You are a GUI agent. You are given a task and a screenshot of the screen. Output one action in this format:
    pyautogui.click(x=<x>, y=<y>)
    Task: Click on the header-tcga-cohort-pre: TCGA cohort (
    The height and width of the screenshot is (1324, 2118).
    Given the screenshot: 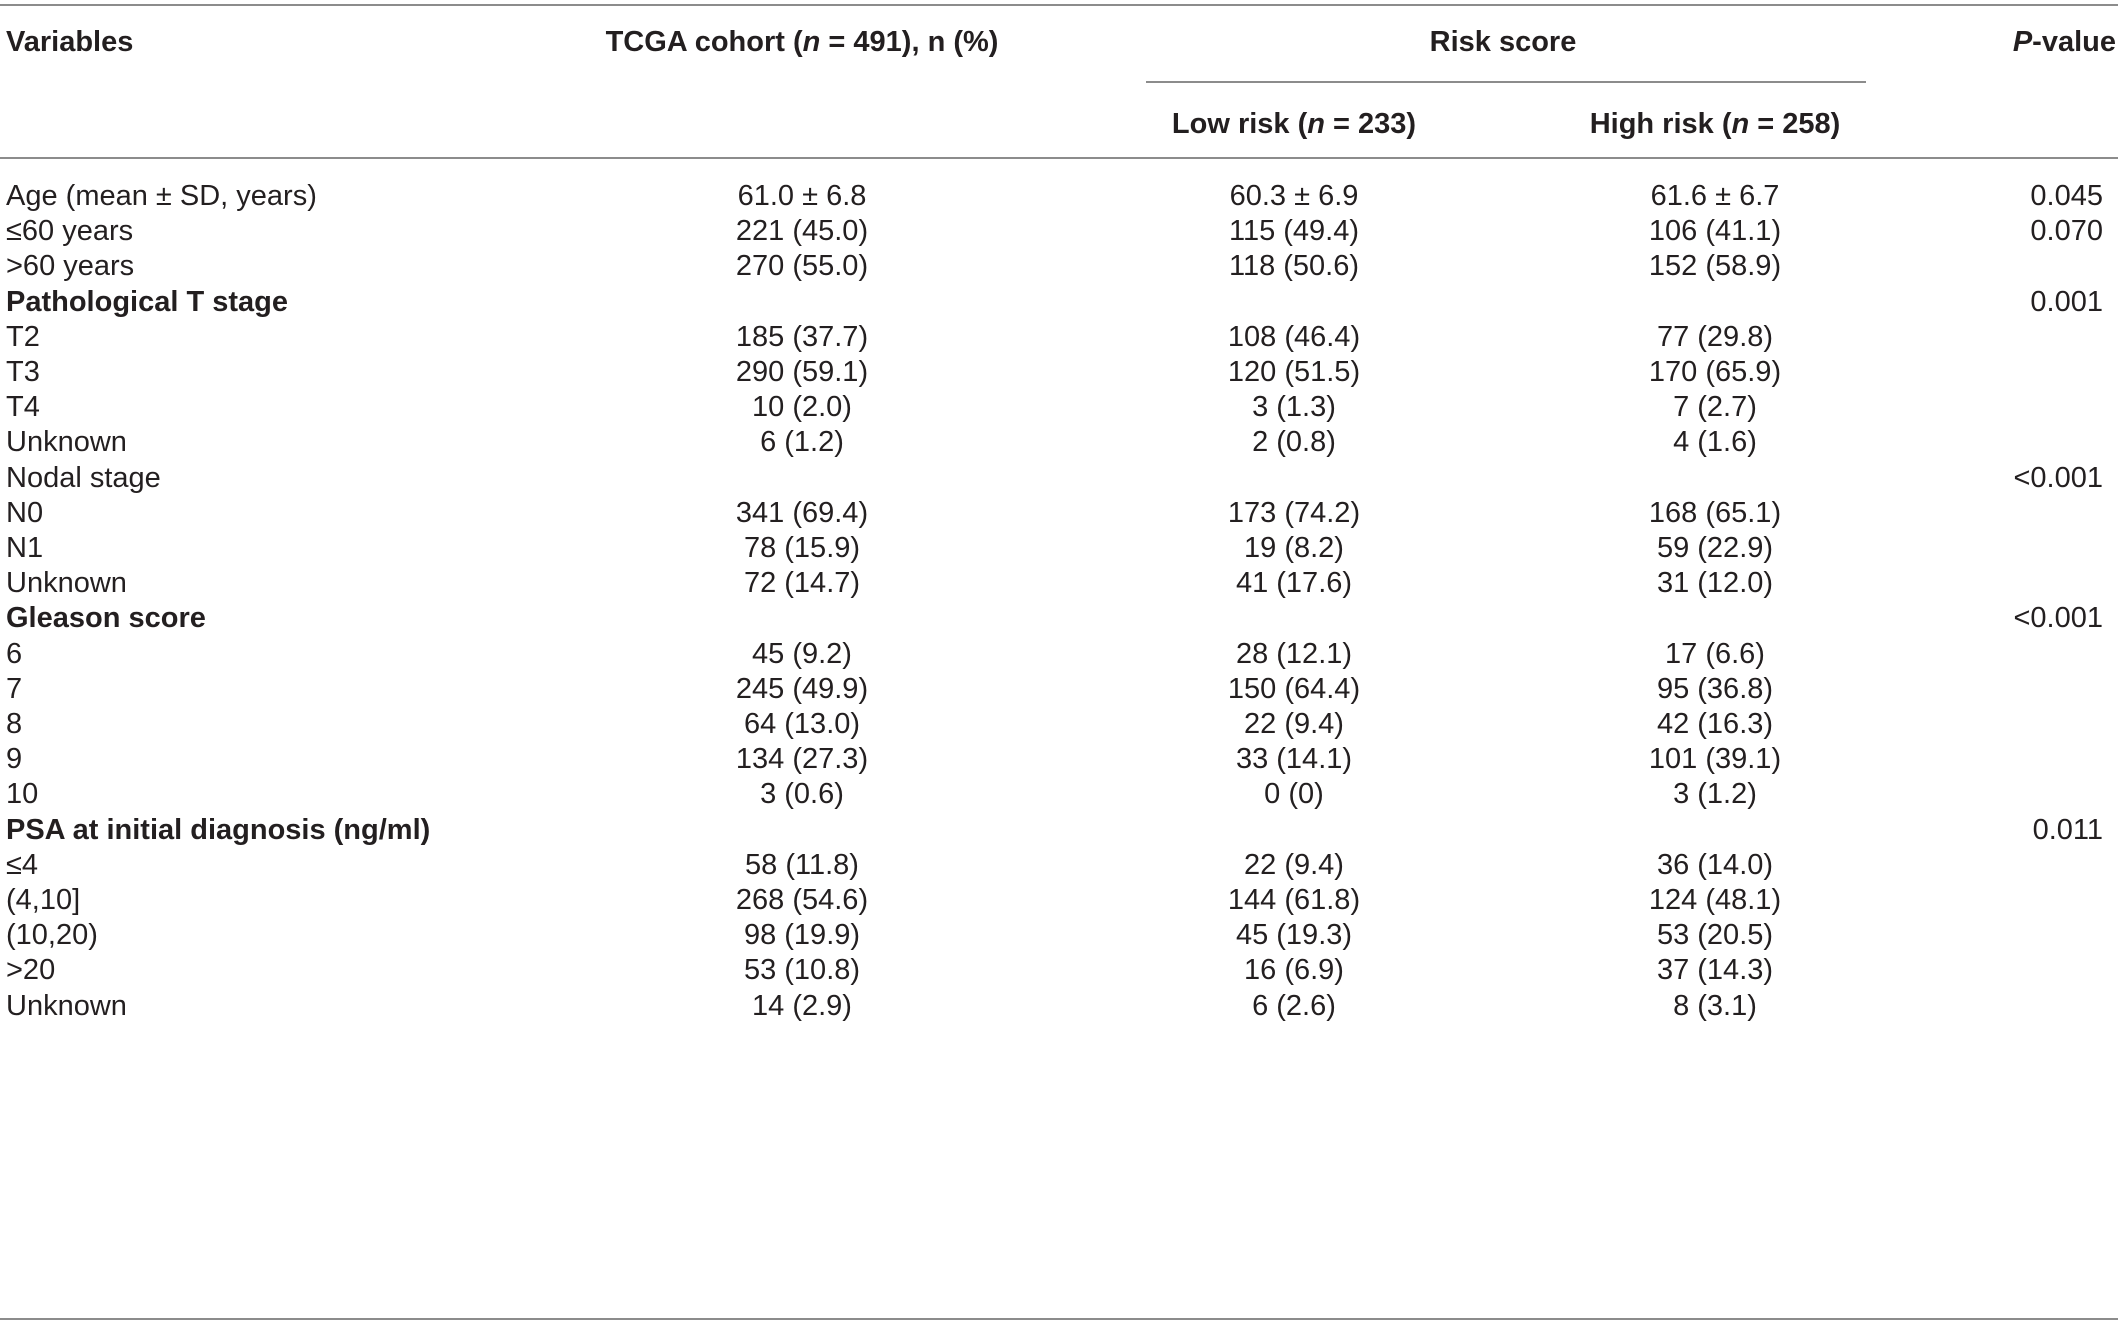 What is the action you would take?
    pyautogui.click(x=704, y=42)
    